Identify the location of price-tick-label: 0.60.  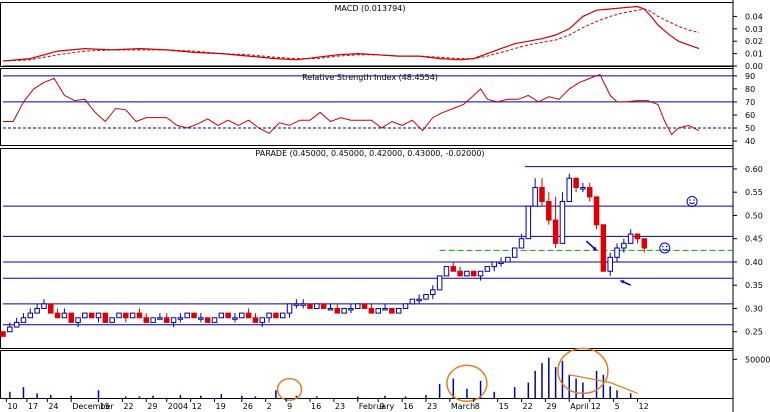
(754, 169).